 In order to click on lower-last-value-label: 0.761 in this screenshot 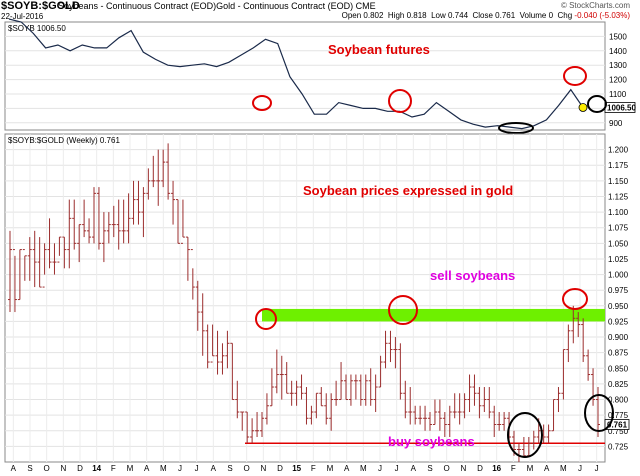, I will do `click(617, 425)`.